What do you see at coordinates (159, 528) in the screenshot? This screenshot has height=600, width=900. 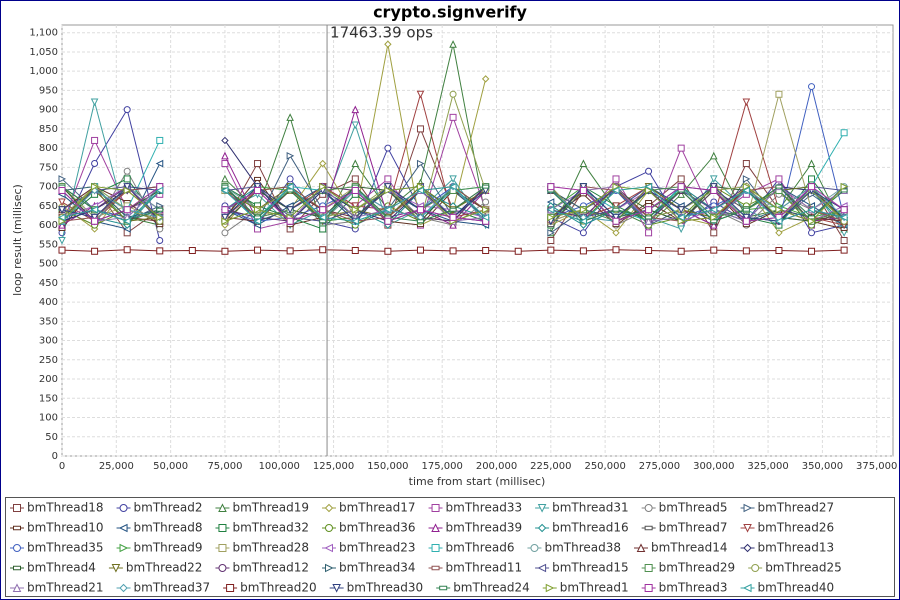 I see `legend-item: bmThread8` at bounding box center [159, 528].